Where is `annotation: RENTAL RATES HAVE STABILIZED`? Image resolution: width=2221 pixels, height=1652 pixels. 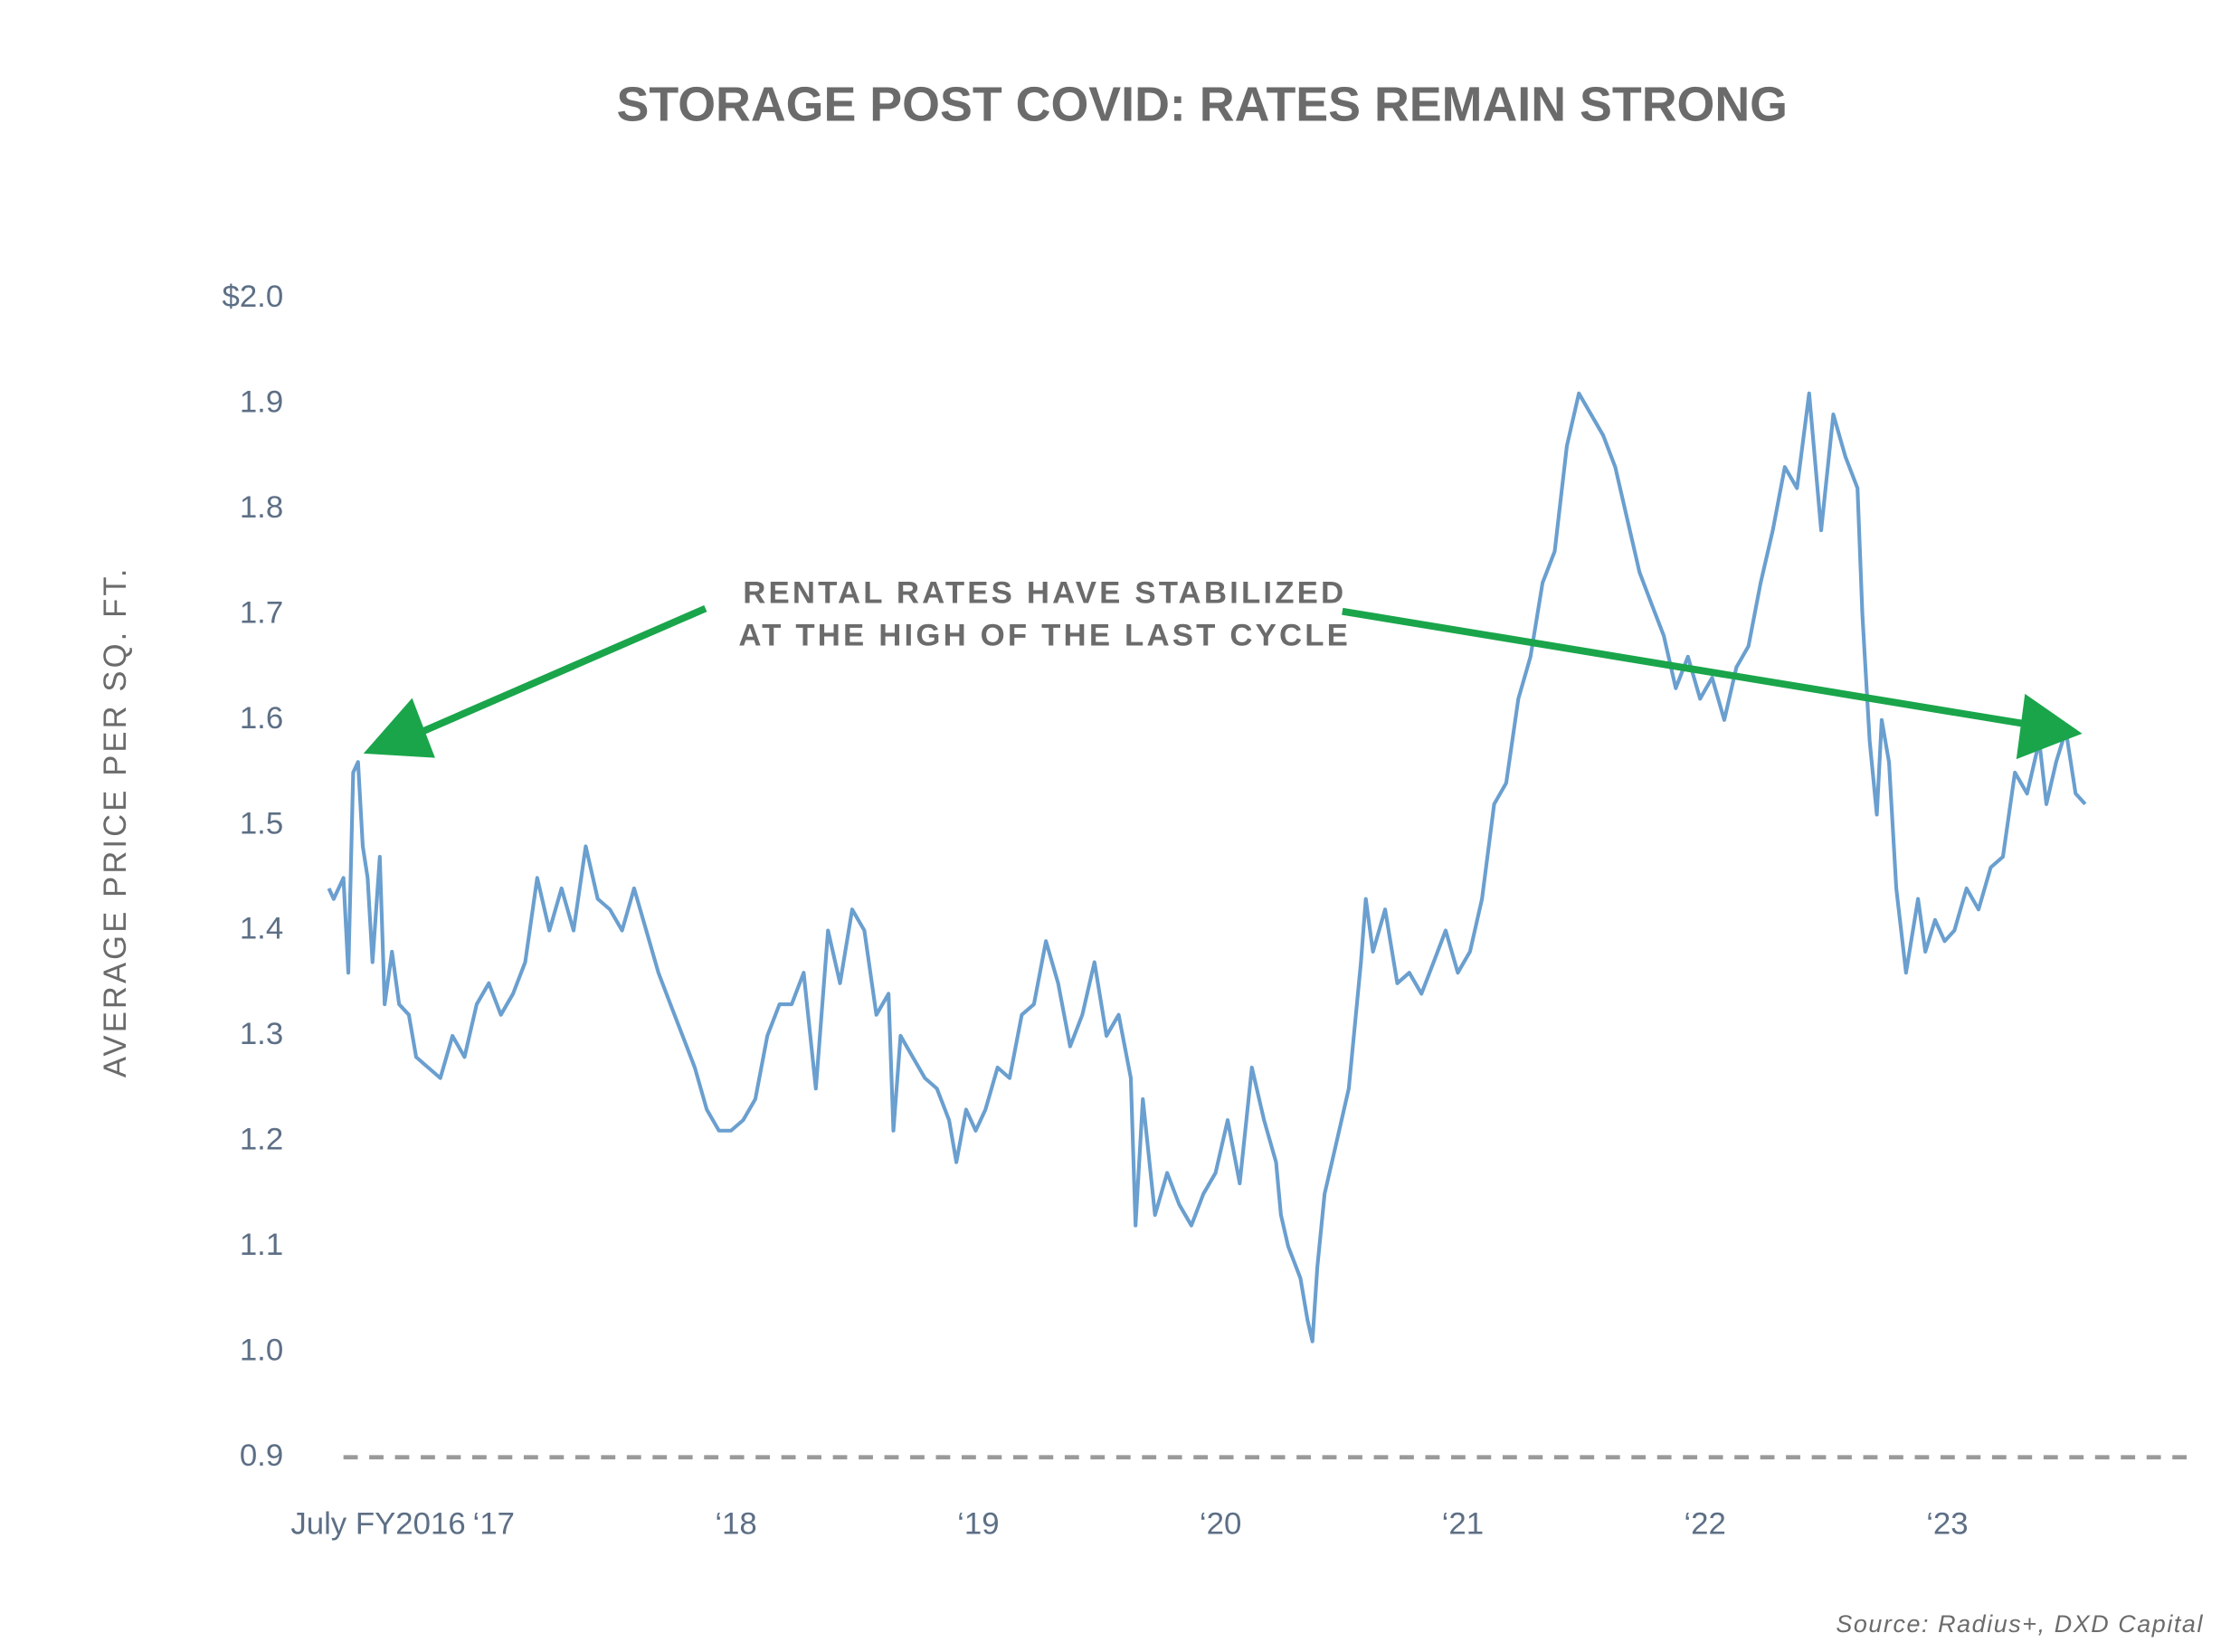
annotation: RENTAL RATES HAVE STABILIZED is located at coordinates (1044, 592).